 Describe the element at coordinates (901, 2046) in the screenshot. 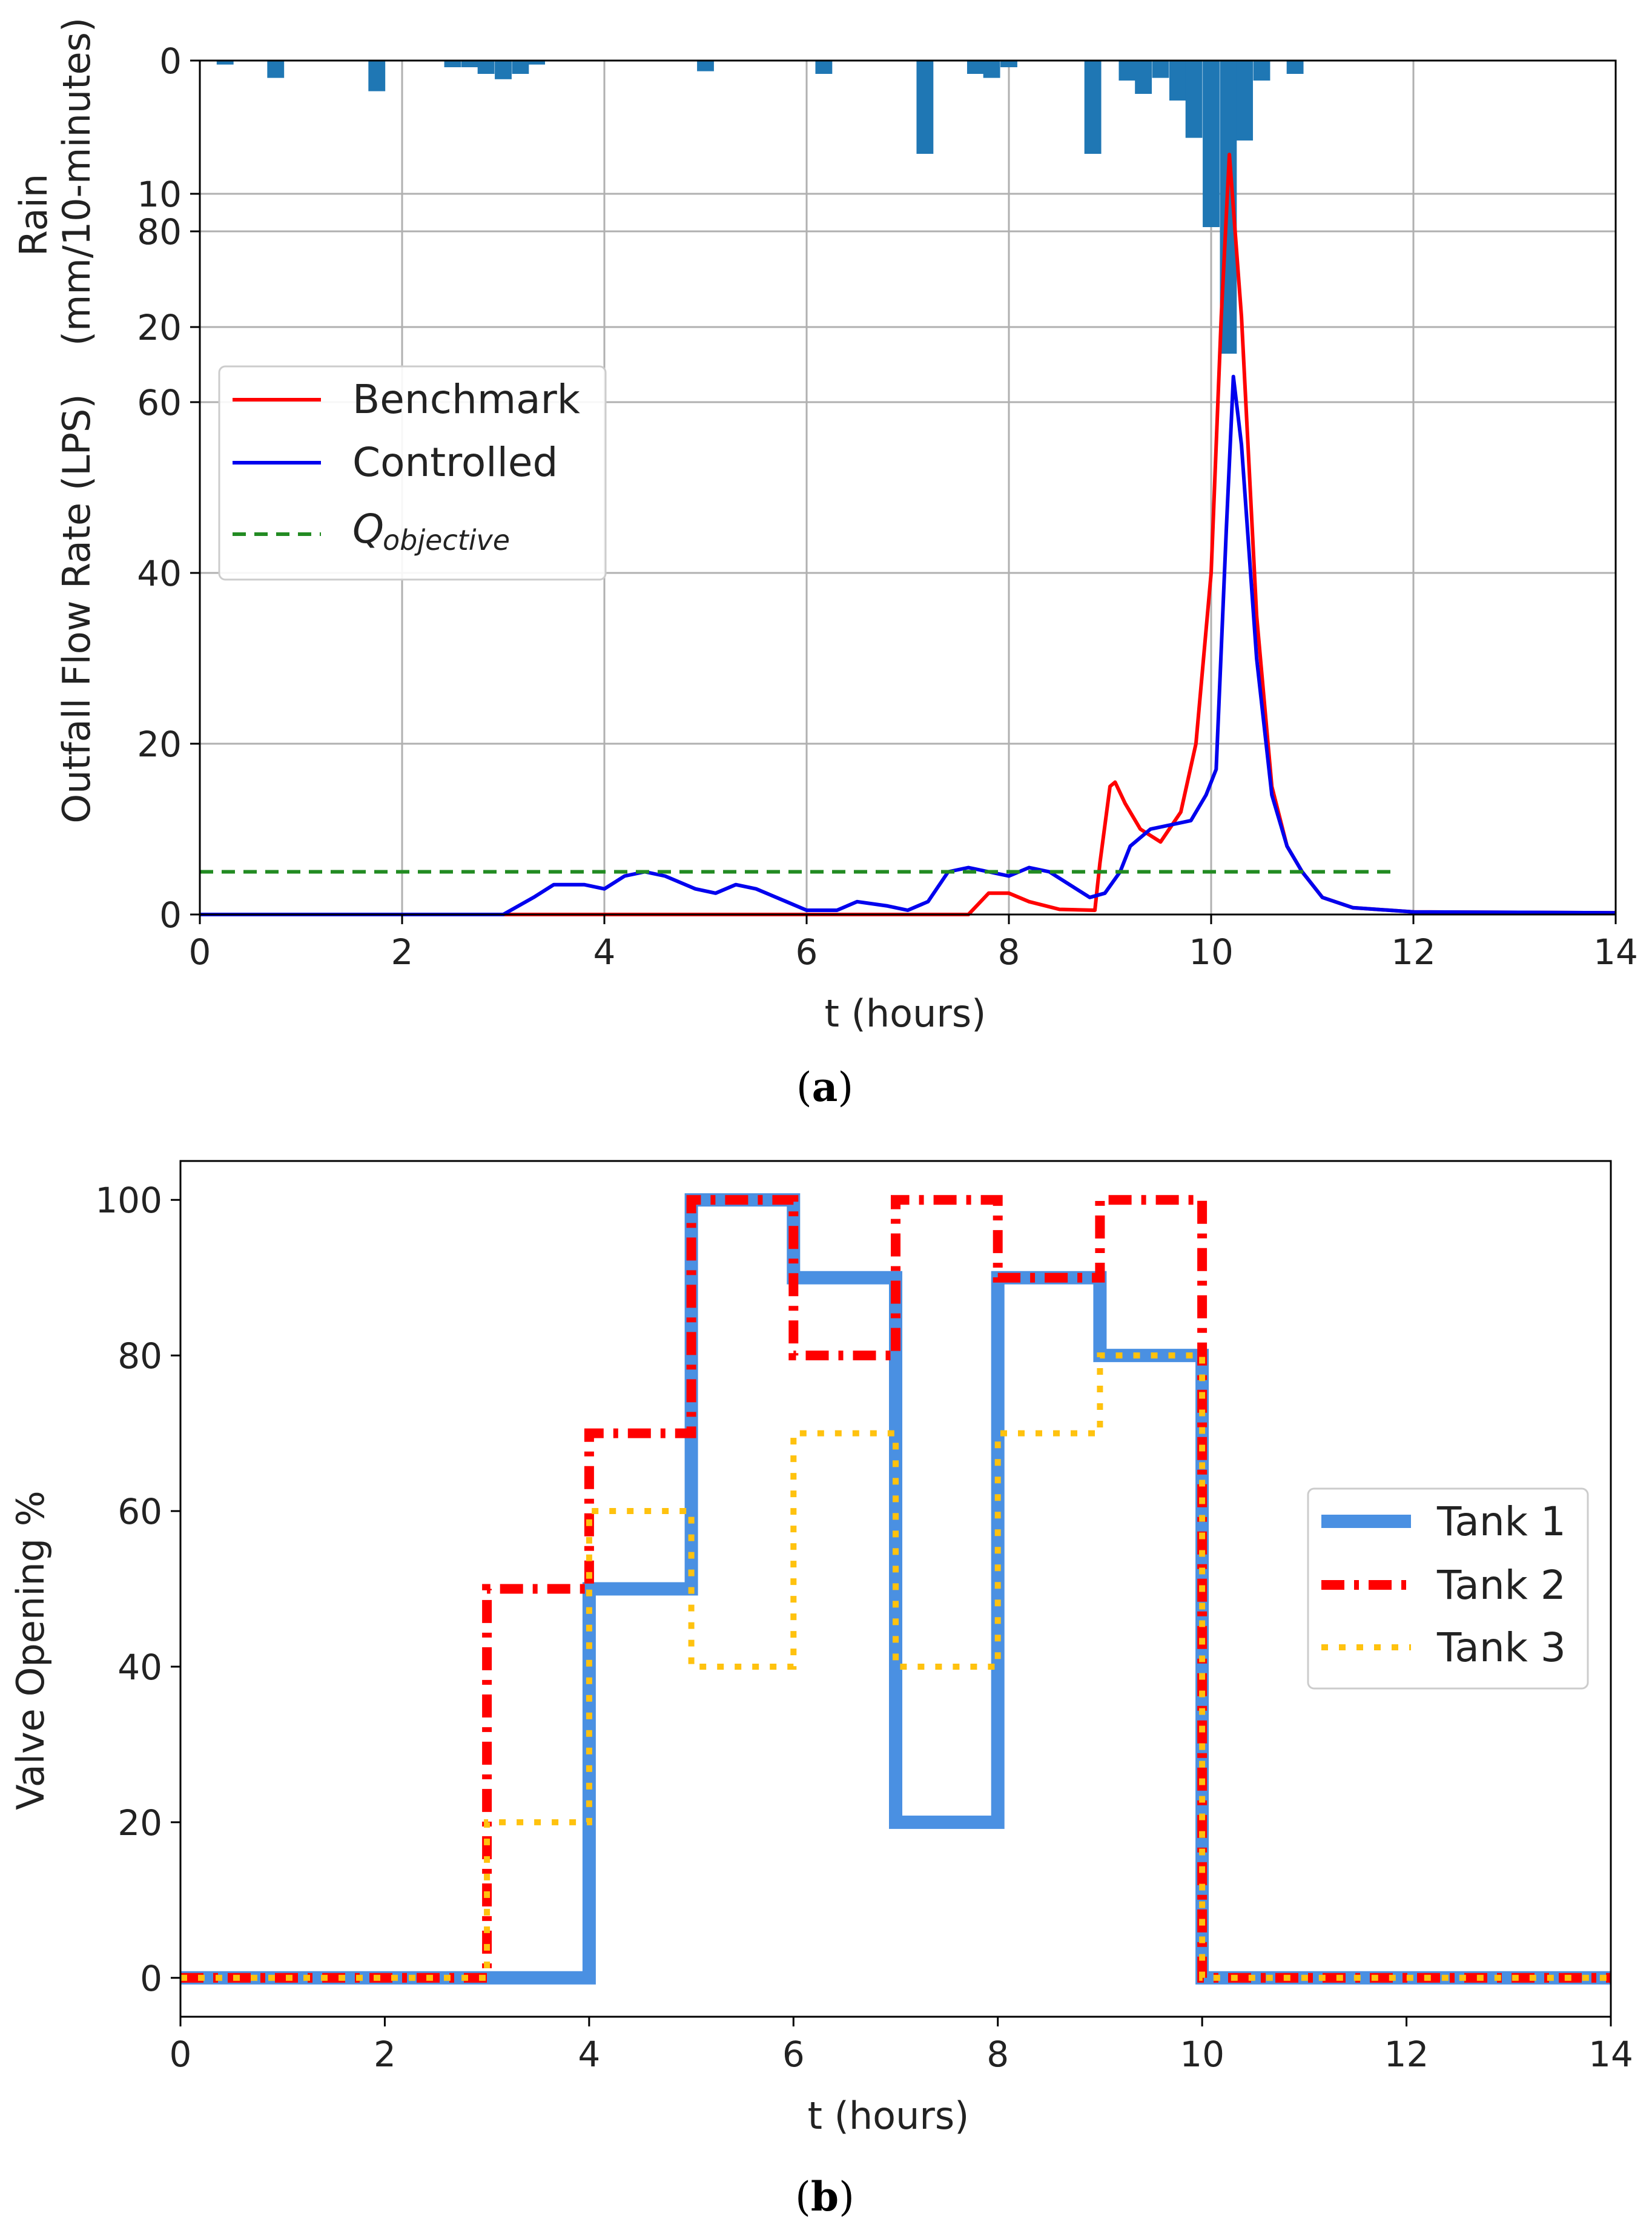

I see `panel-b-x-ticks: 0 2 4 6 8 10 12 14` at that location.